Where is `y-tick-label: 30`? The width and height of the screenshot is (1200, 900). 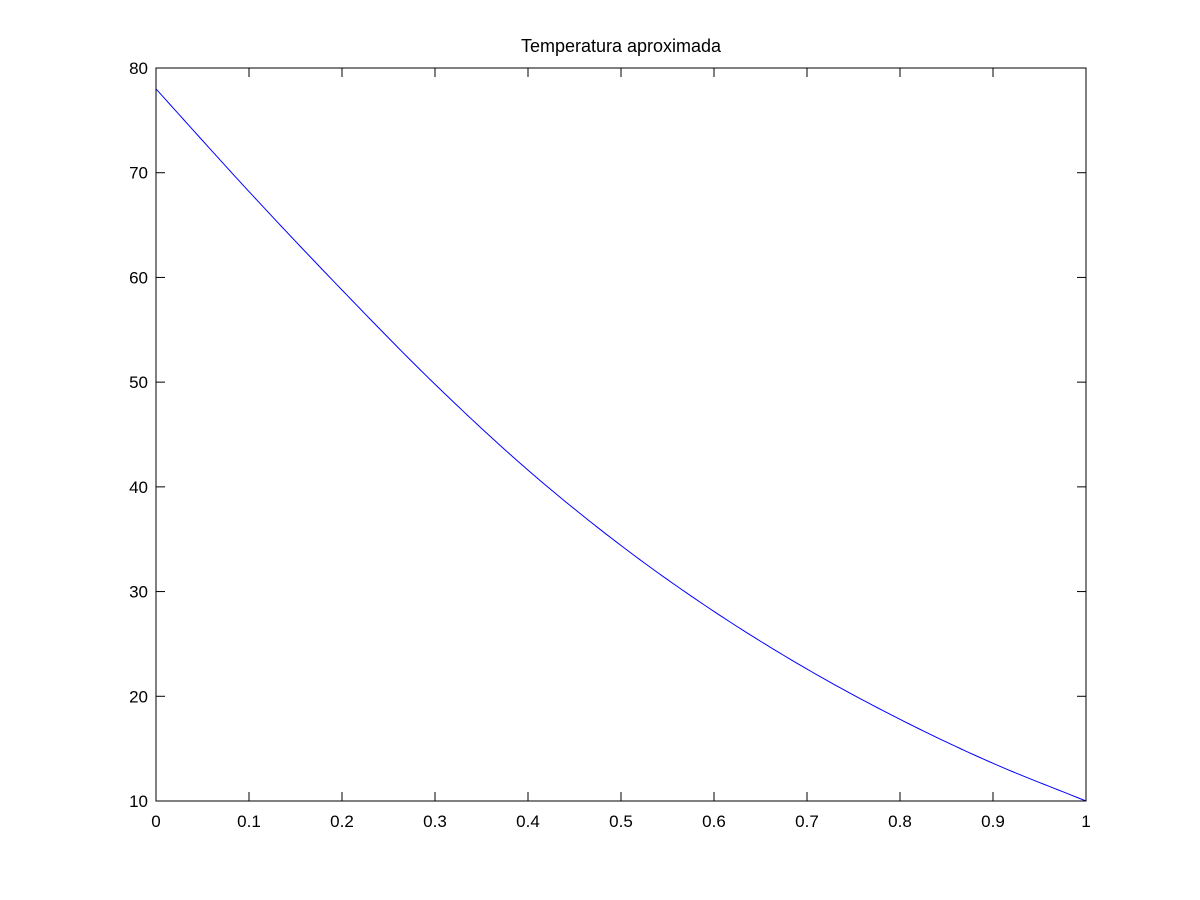
y-tick-label: 30 is located at coordinates (138, 592).